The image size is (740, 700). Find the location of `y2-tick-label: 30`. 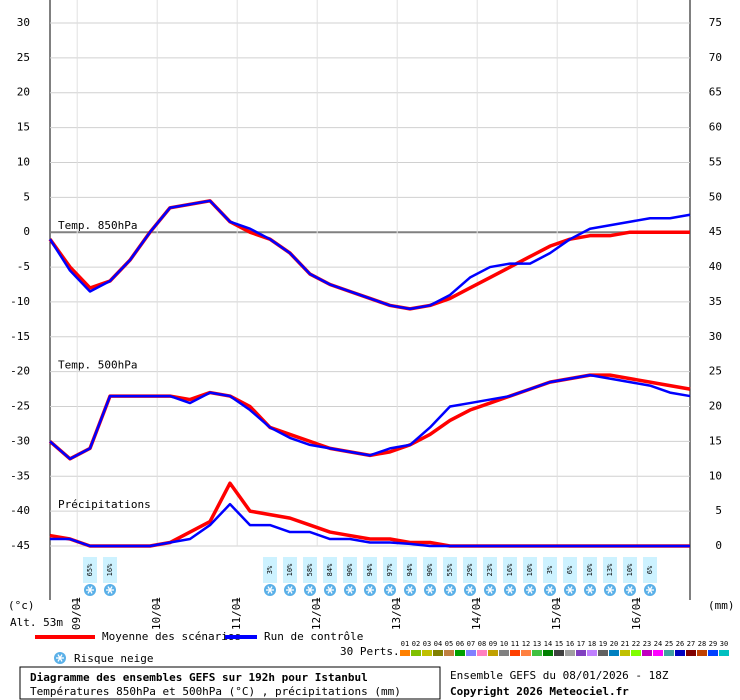

y2-tick-label: 30 is located at coordinates (715, 336).